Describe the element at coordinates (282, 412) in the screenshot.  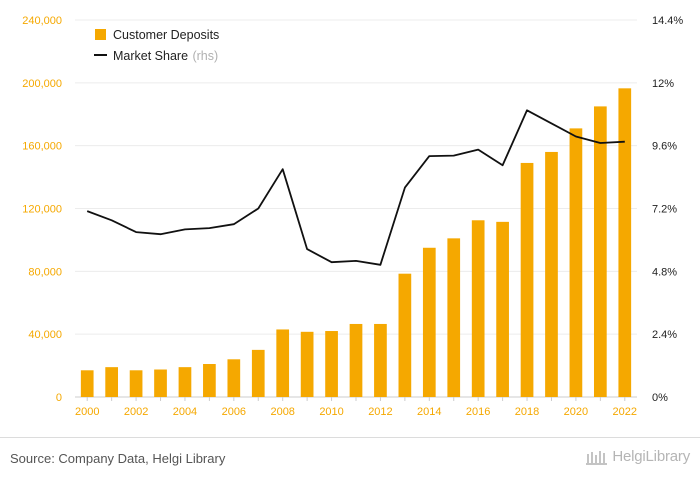
I see `x-tick-label: 2008` at that location.